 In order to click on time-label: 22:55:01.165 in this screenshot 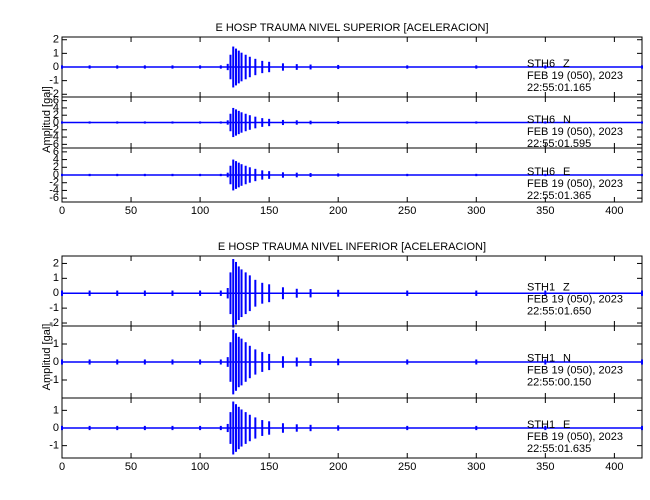, I will do `click(559, 88)`.